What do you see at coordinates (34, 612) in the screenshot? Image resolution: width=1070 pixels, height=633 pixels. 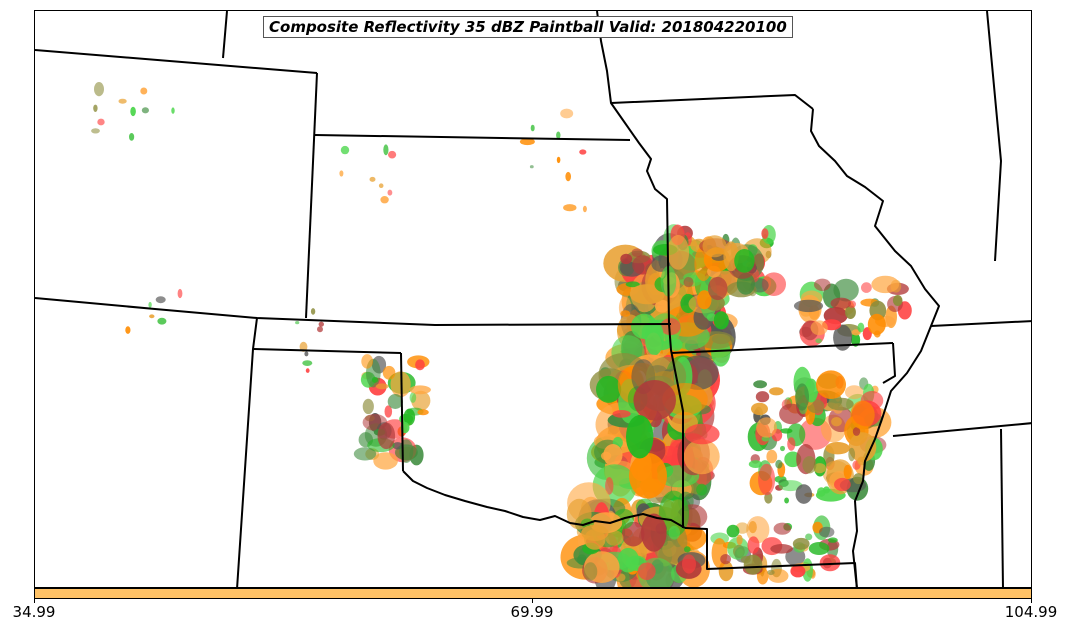 I see `colorbar-tick-label-min: 34.99` at bounding box center [34, 612].